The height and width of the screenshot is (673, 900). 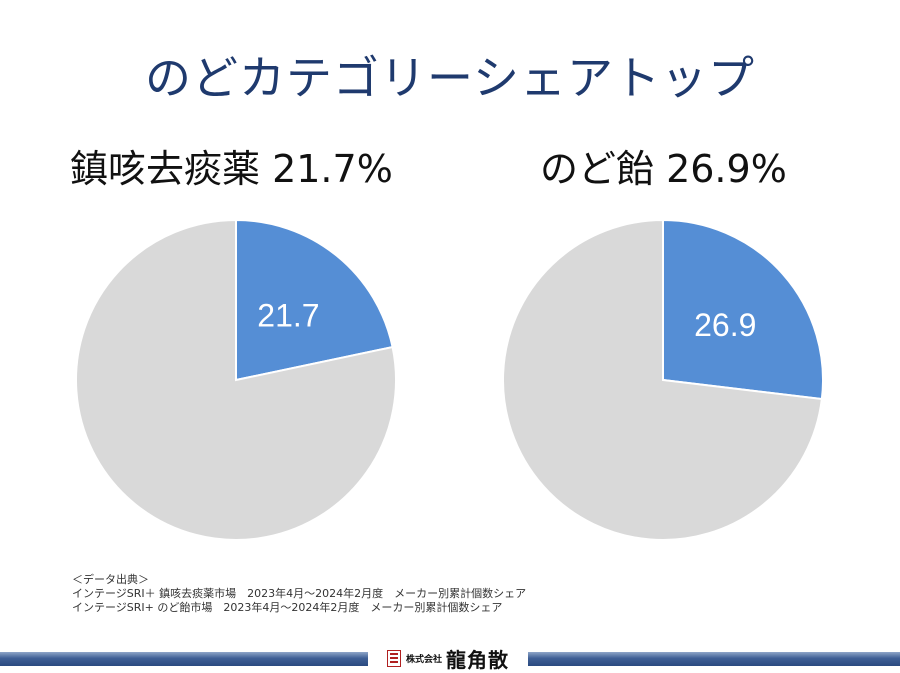 I want to click on slice-data-label: 21.7, so click(x=288, y=315).